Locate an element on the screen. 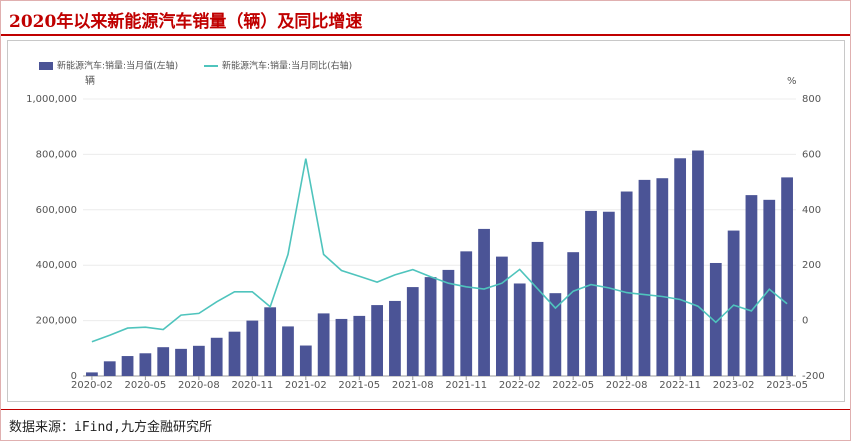 This screenshot has width=851, height=441. x-tick-label: 2023-05 is located at coordinates (787, 385).